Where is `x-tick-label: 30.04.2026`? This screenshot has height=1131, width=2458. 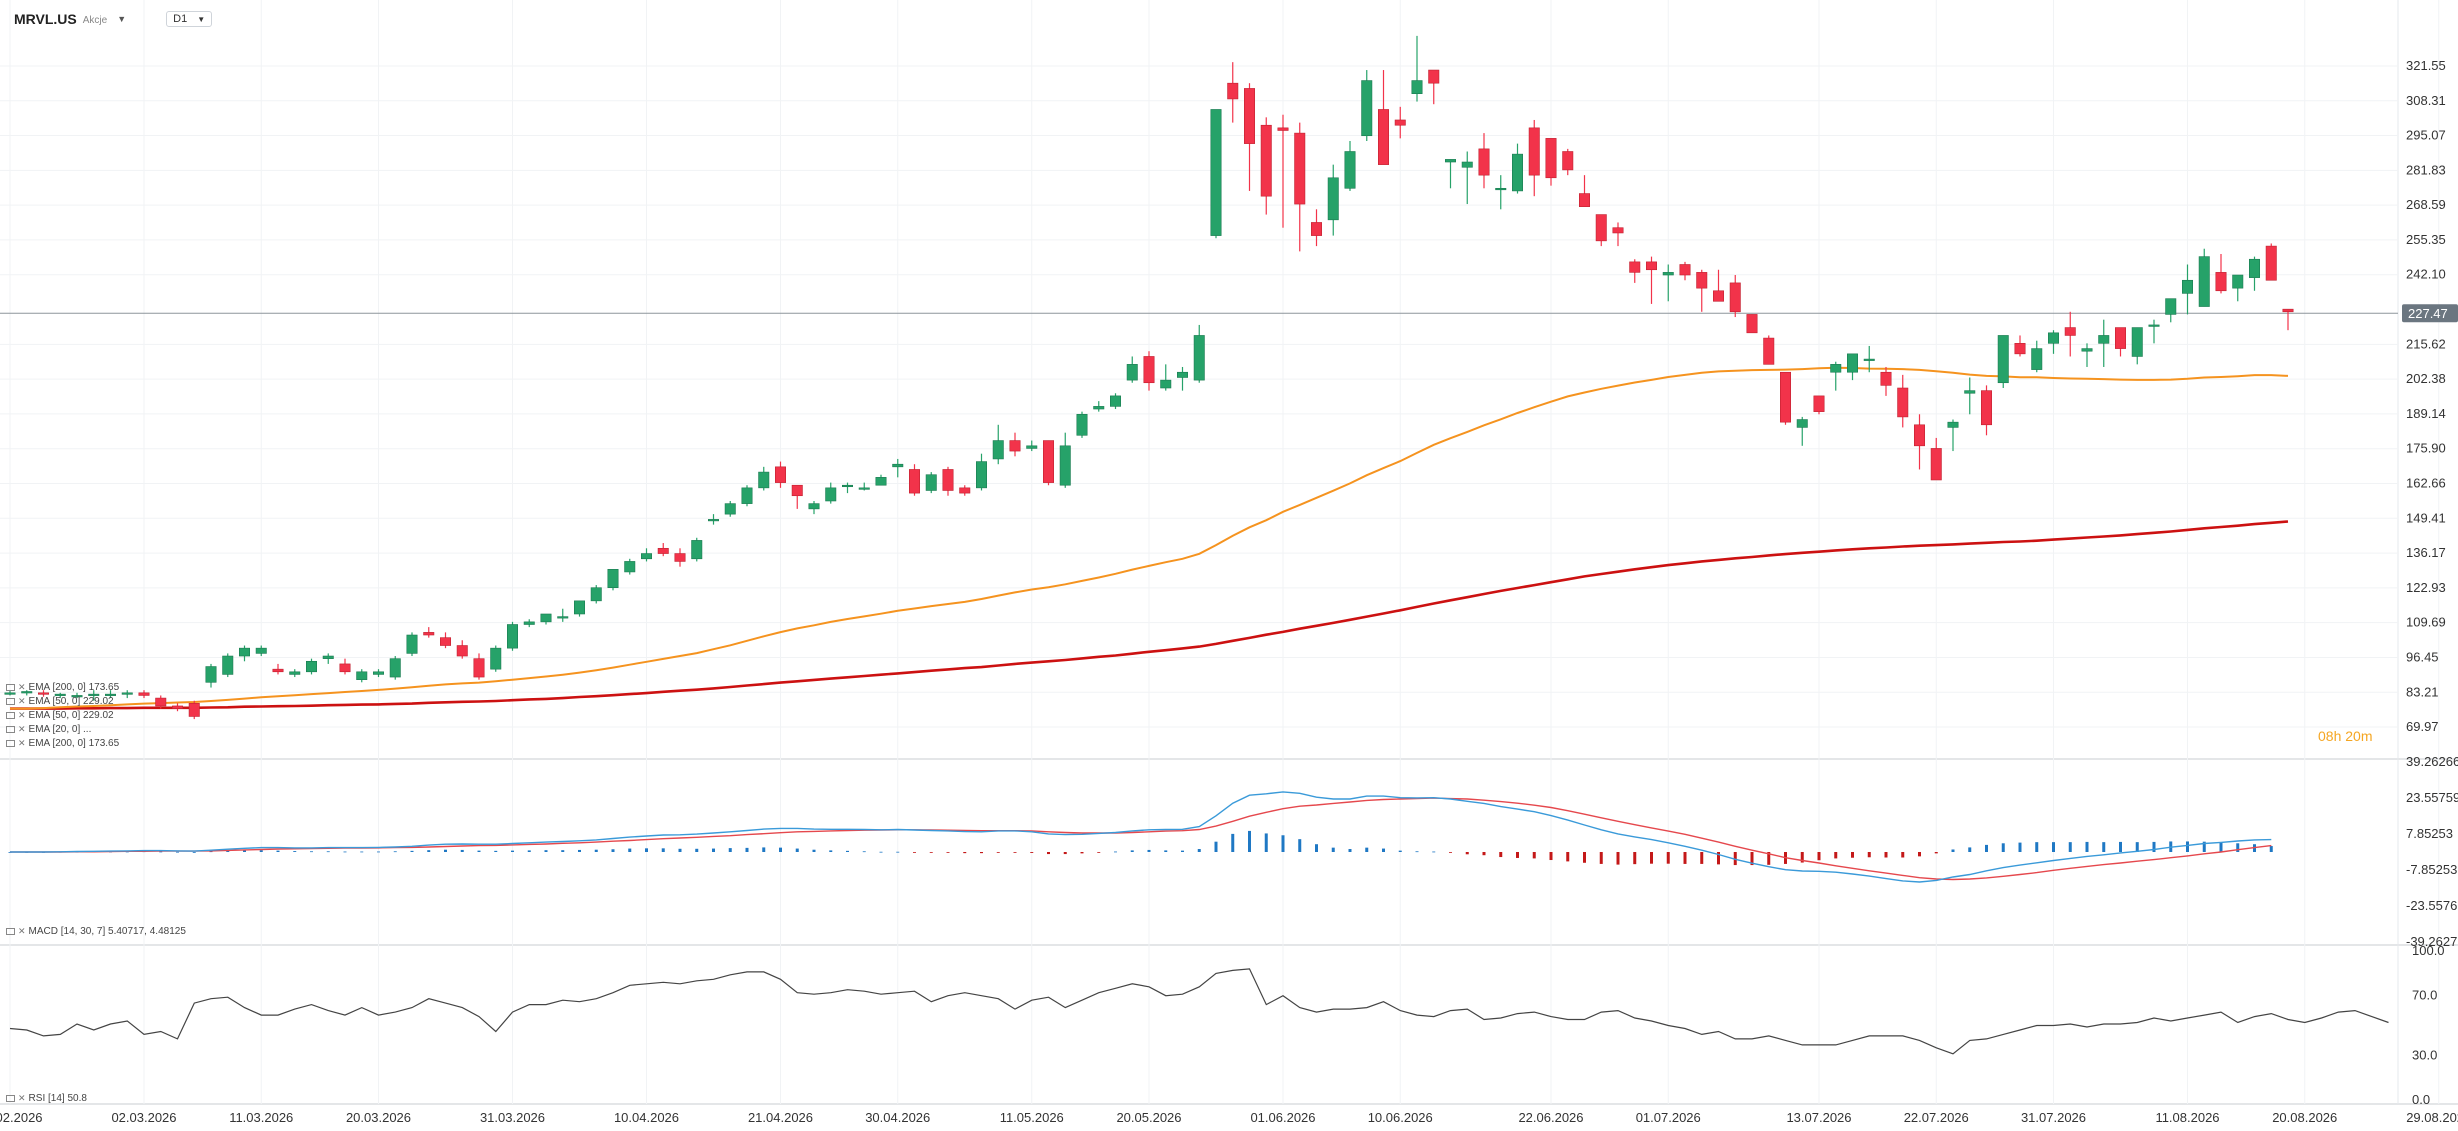 x-tick-label: 30.04.2026 is located at coordinates (897, 1117).